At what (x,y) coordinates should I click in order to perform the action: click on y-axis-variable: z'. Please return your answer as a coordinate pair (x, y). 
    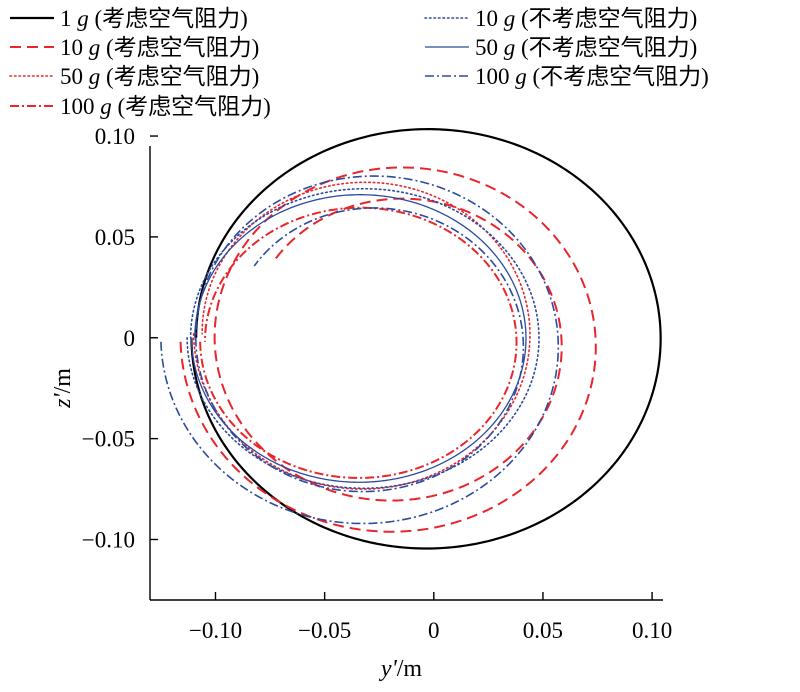
    Looking at the image, I should click on (63, 401).